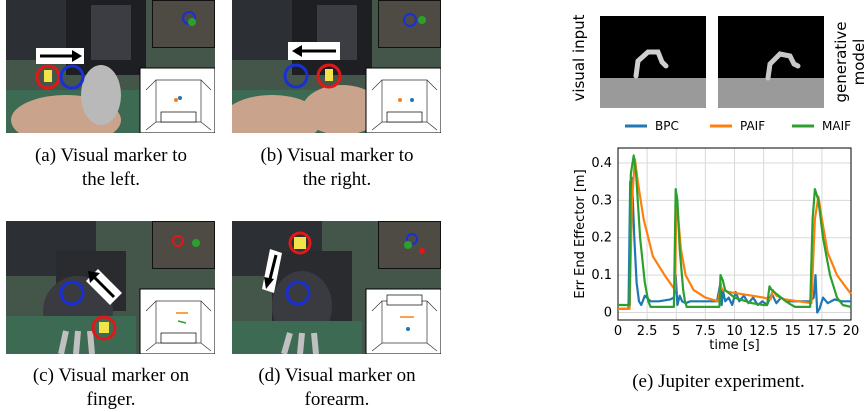 This screenshot has height=412, width=867. What do you see at coordinates (752, 126) in the screenshot?
I see `legend-label-paif: PAIF` at bounding box center [752, 126].